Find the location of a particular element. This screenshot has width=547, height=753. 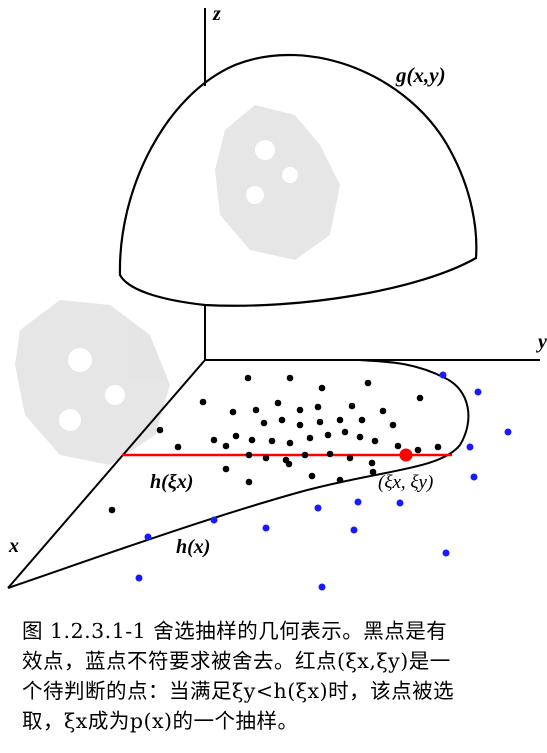

caption-line-4: 取，ξx成为p(x)的一个抽样。 is located at coordinates (160, 721).